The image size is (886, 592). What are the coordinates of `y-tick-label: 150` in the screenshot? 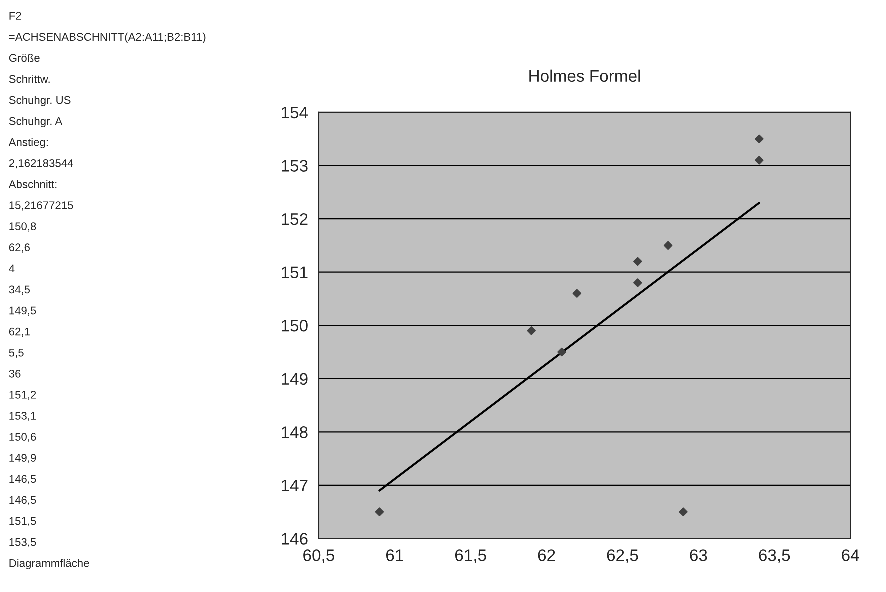 It's located at (295, 326).